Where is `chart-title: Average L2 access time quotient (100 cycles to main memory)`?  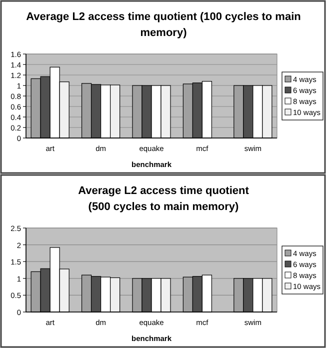
chart-title: Average L2 access time quotient (100 cycles to main memory) is located at coordinates (164, 25).